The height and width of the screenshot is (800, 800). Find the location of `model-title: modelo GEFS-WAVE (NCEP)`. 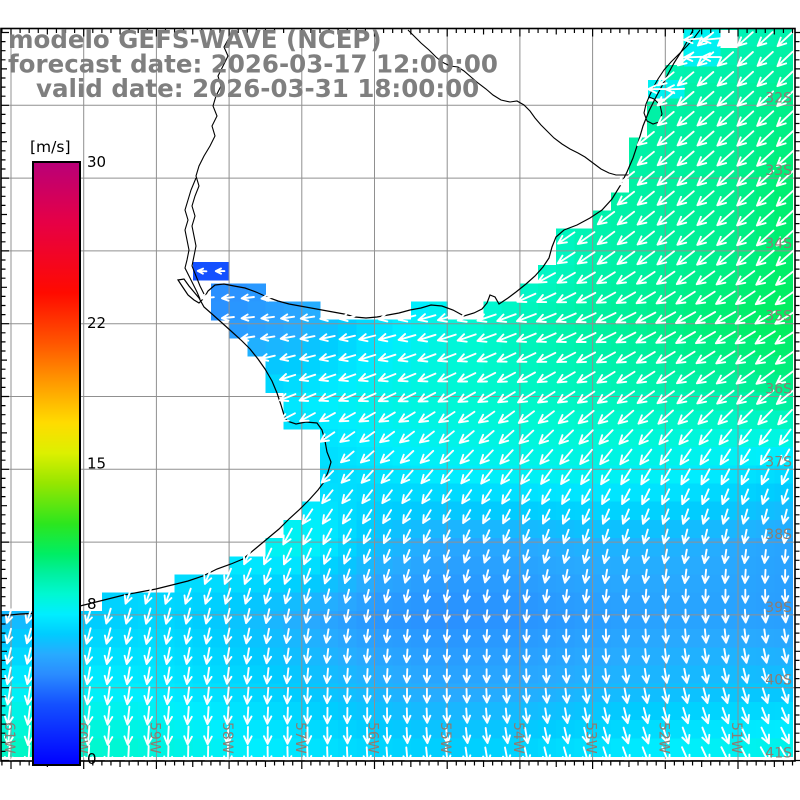

model-title: modelo GEFS-WAVE (NCEP) is located at coordinates (195, 39).